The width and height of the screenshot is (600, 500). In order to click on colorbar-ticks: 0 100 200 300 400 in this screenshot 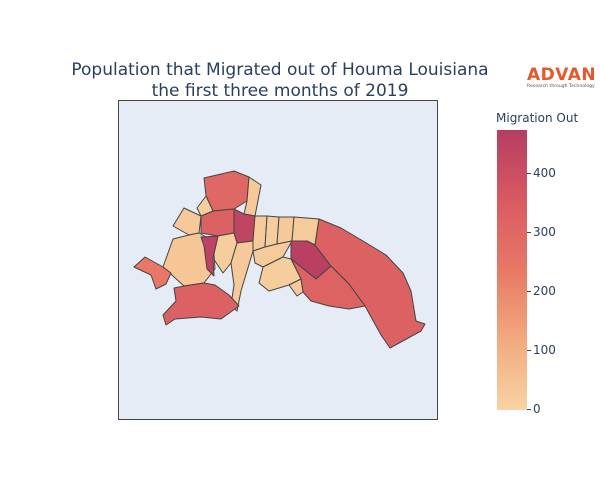, I will do `click(547, 273)`.